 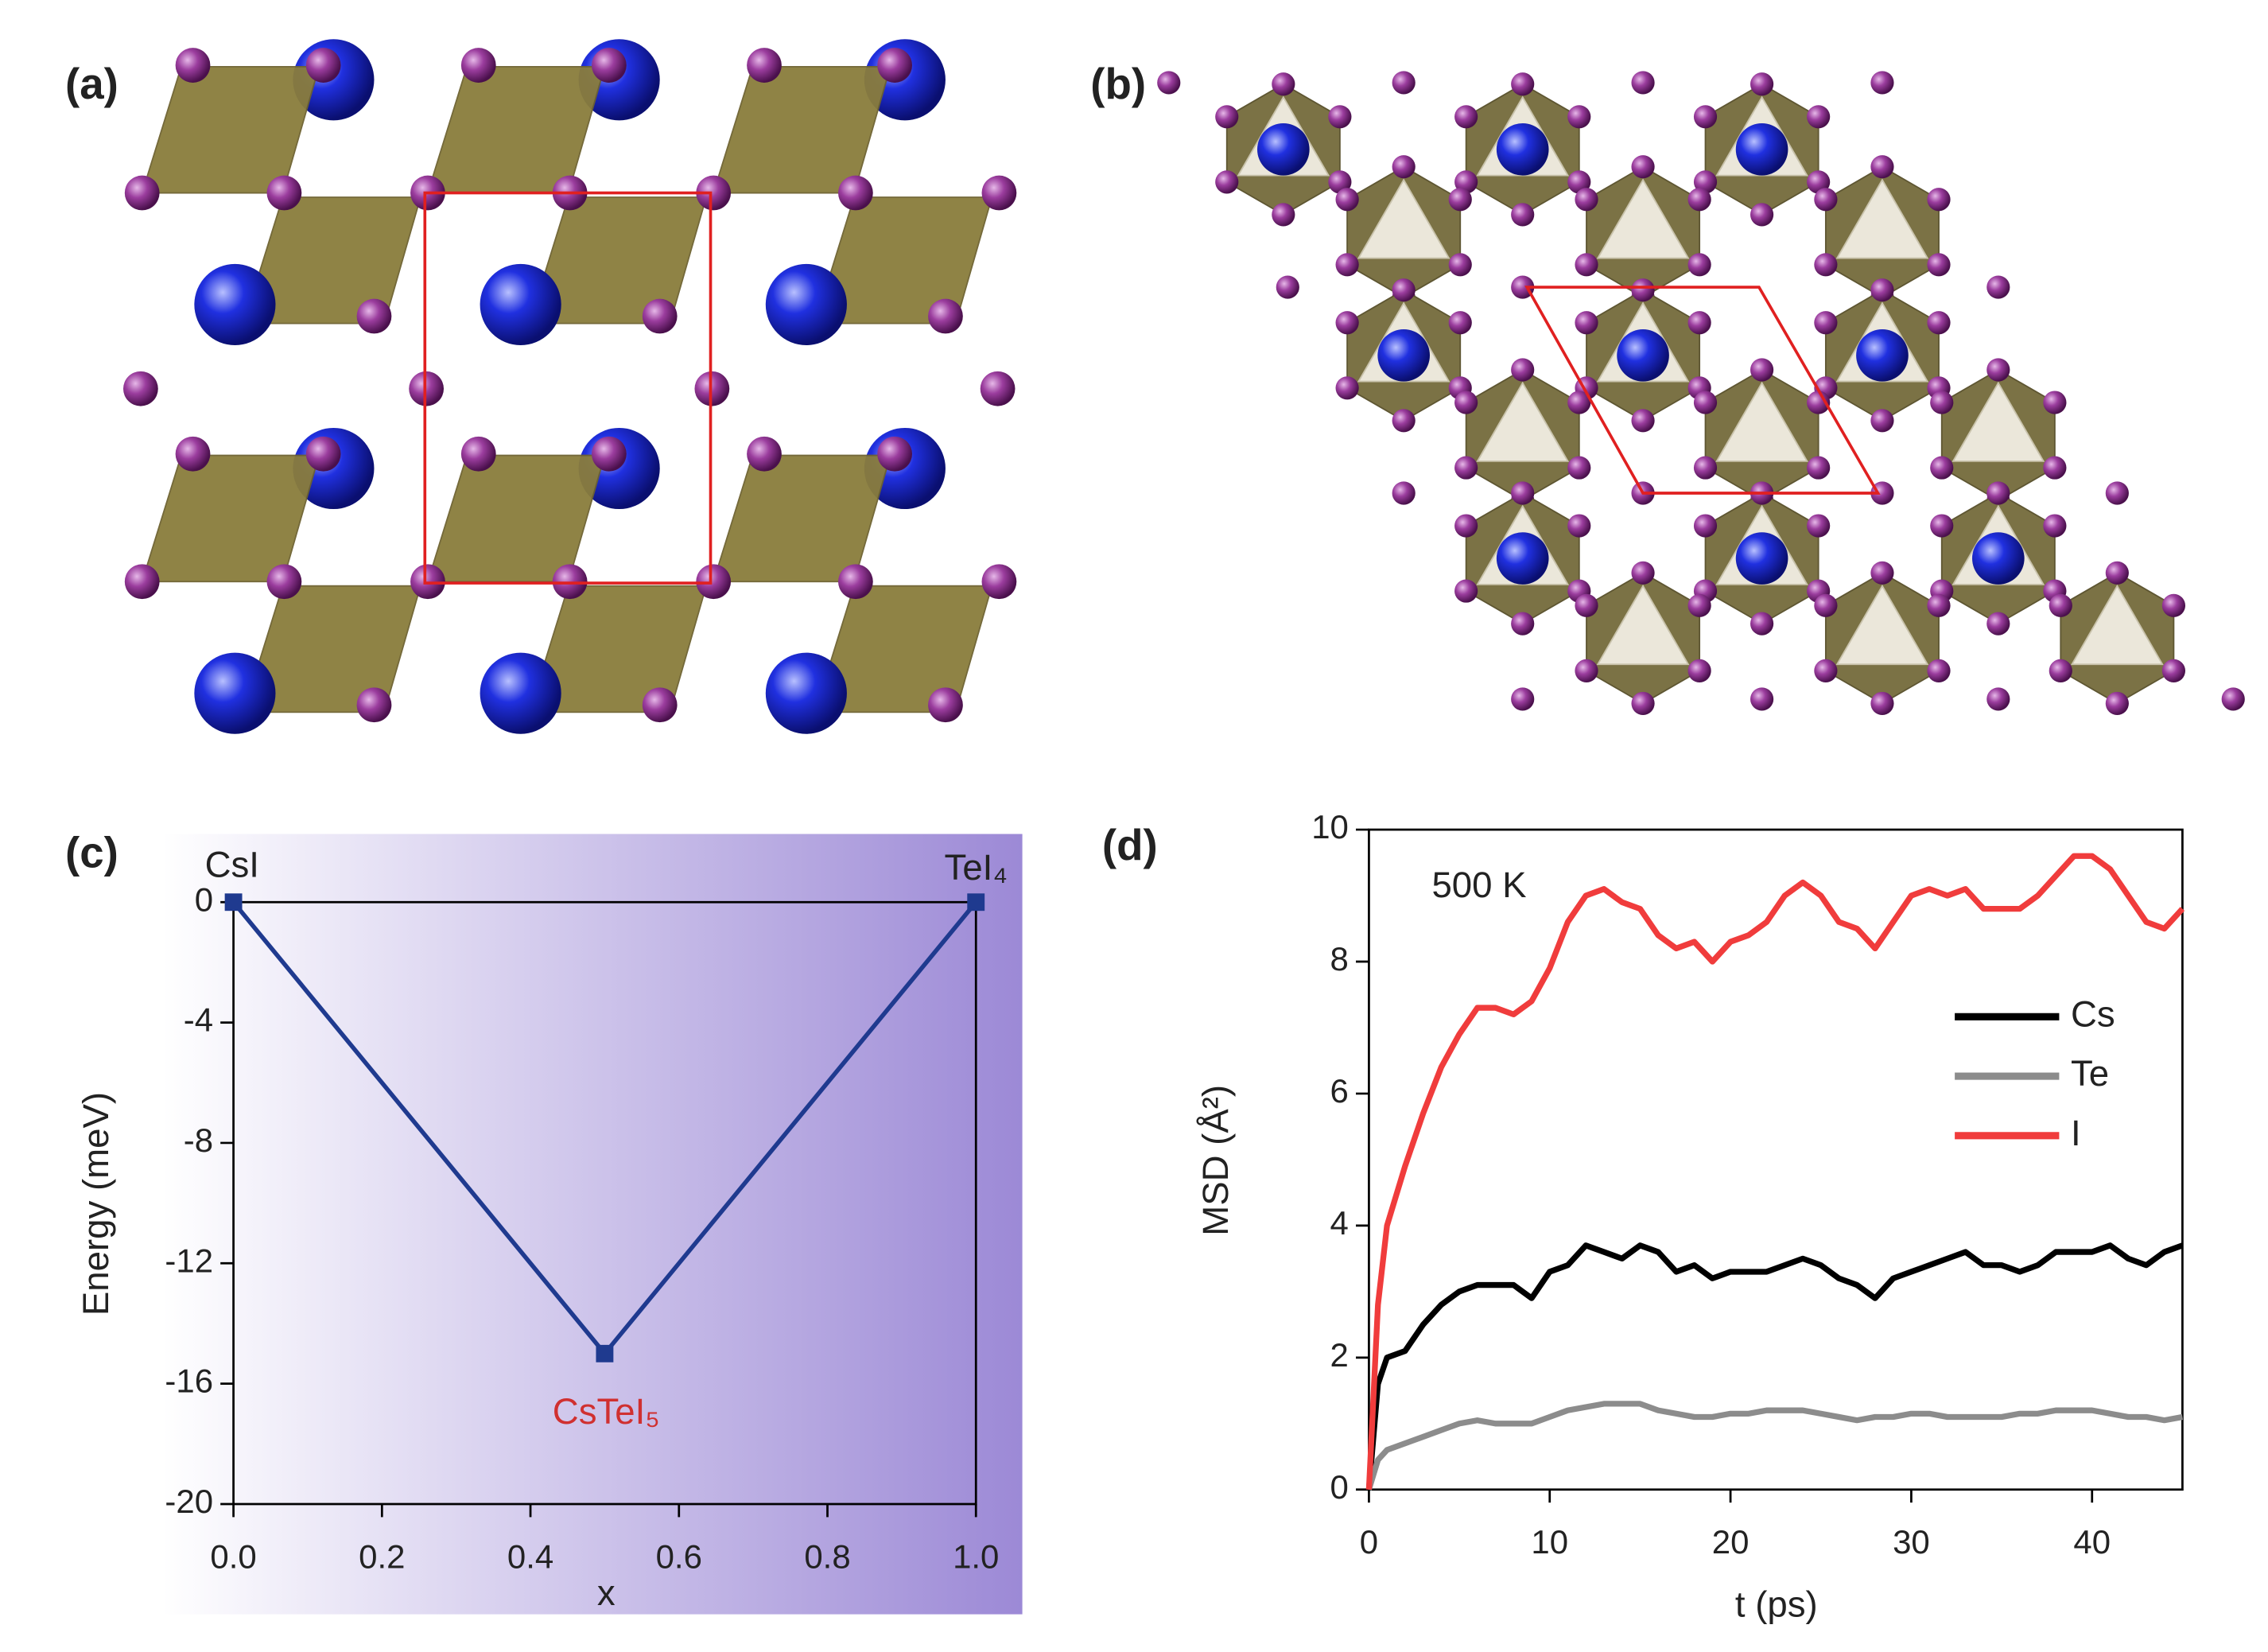 I want to click on x-tick-label: 1.0, so click(x=976, y=1556).